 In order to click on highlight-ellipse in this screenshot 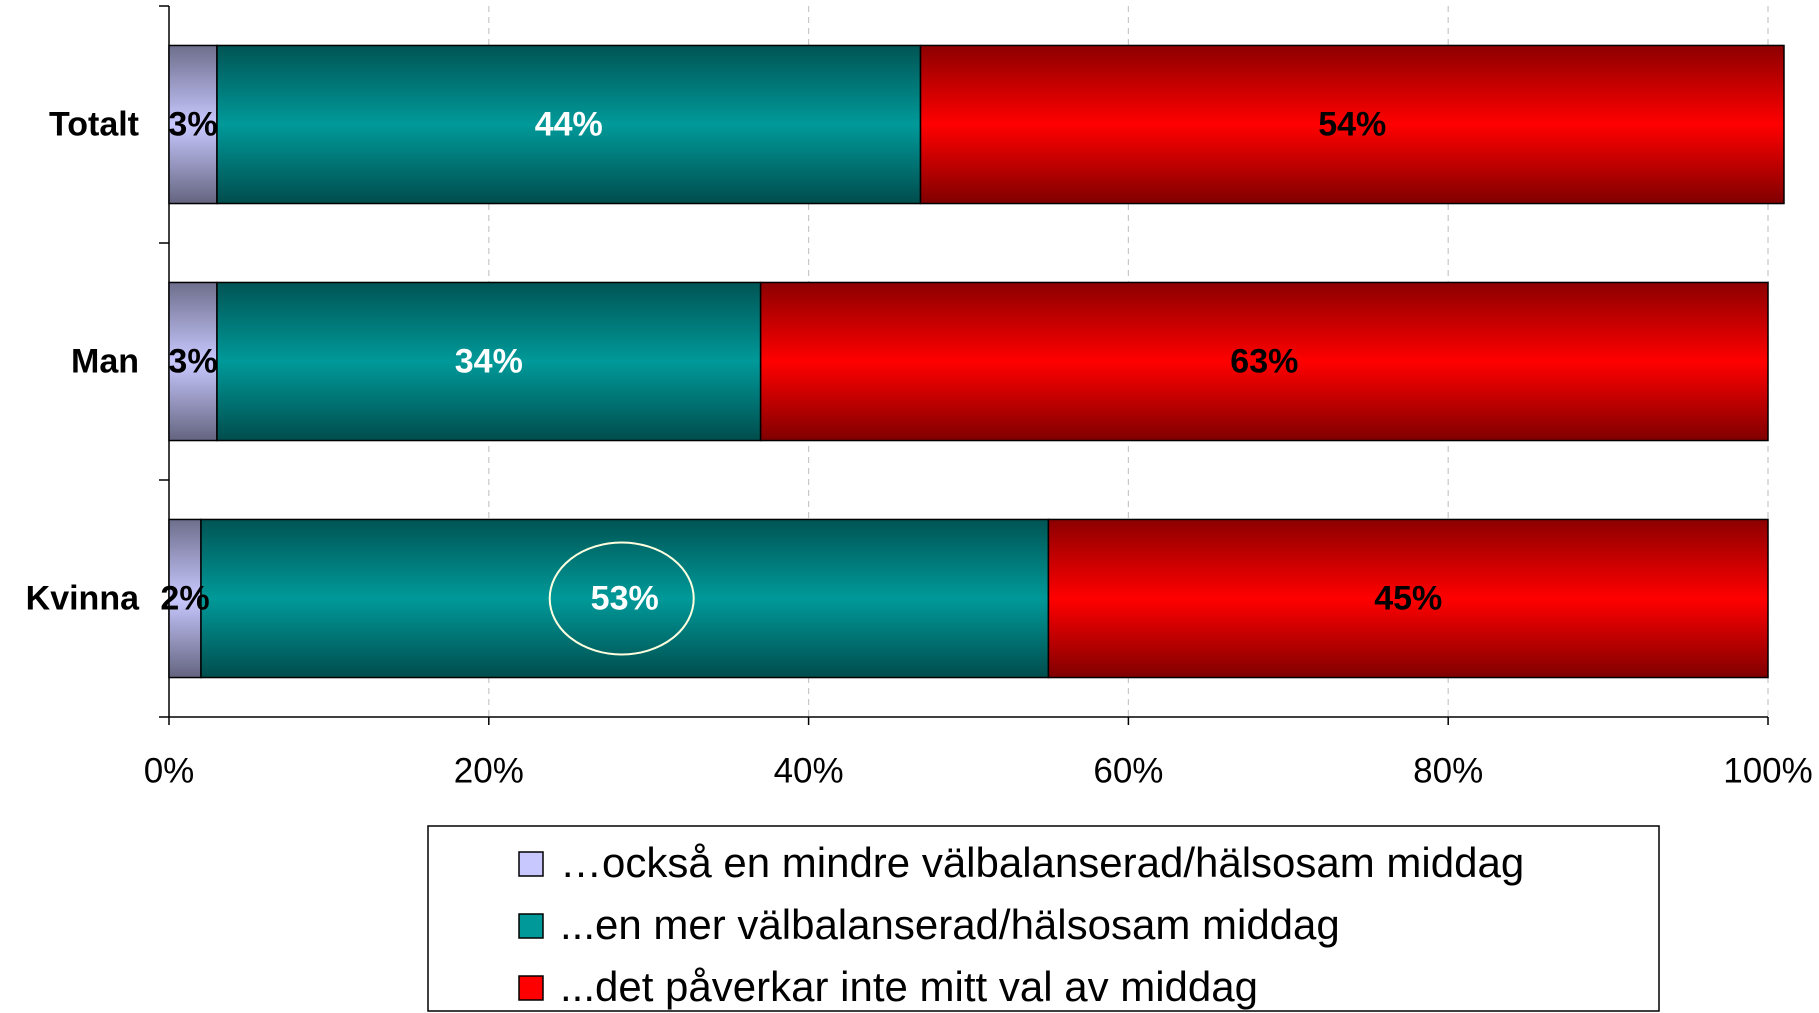, I will do `click(621, 598)`.